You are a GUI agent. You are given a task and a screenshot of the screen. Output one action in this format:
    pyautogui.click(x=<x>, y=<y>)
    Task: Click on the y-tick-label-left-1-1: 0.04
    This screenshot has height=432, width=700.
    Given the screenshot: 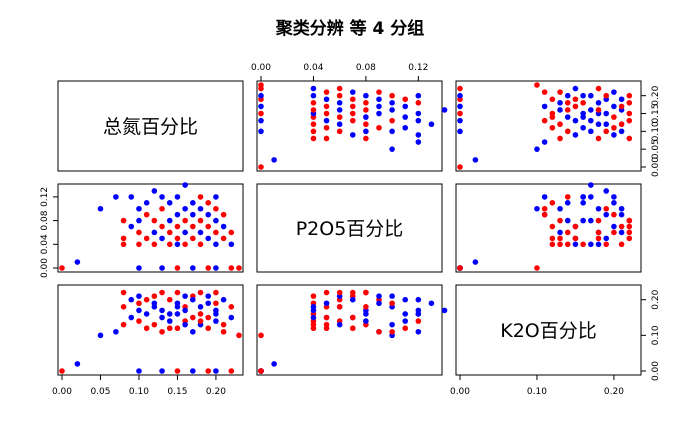 What is the action you would take?
    pyautogui.click(x=45, y=244)
    